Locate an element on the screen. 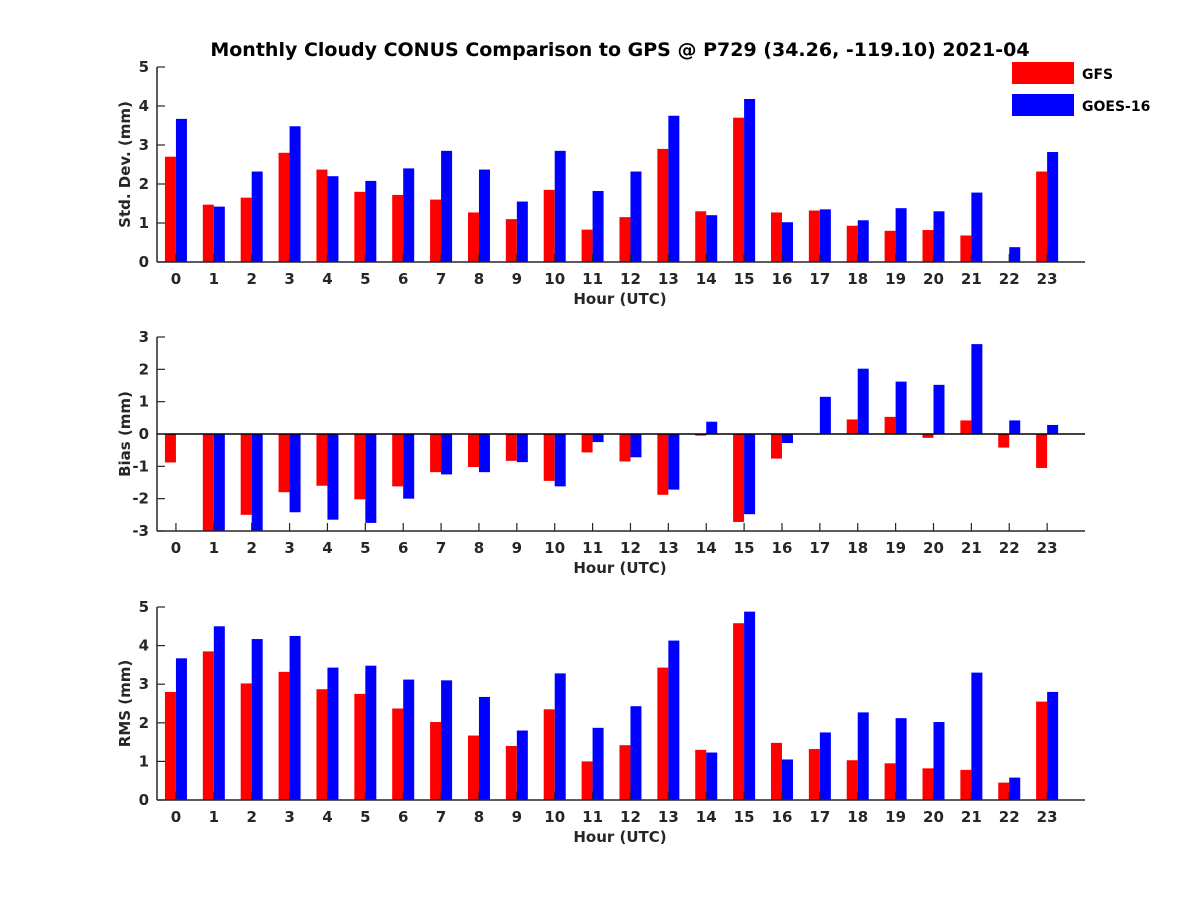 The width and height of the screenshot is (1200, 900). legend-swatch-goes16 is located at coordinates (1043, 105).